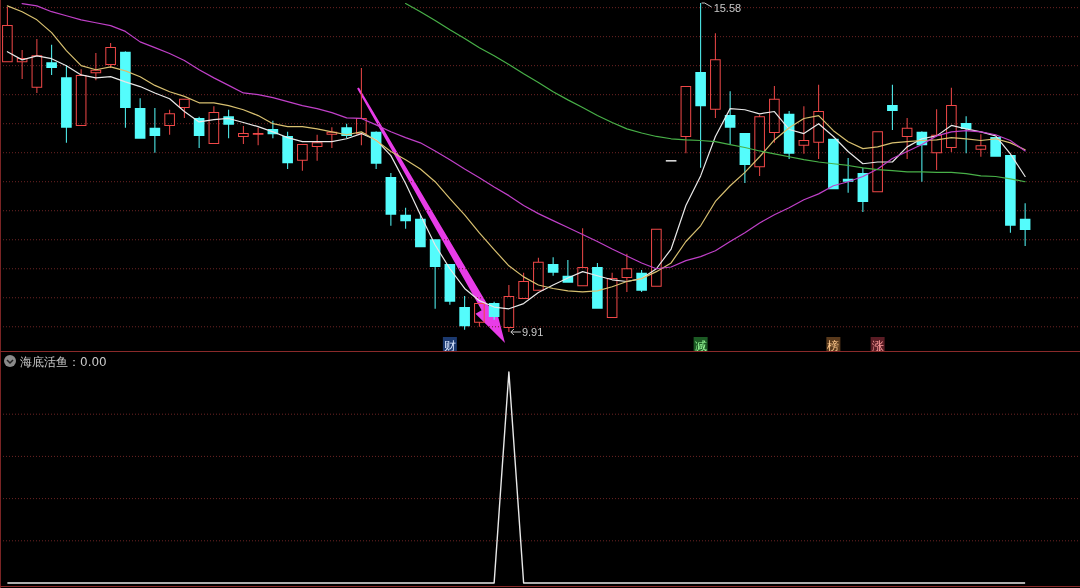  Describe the element at coordinates (63, 362) in the screenshot. I see `title: 海底活鱼：0.00` at that location.